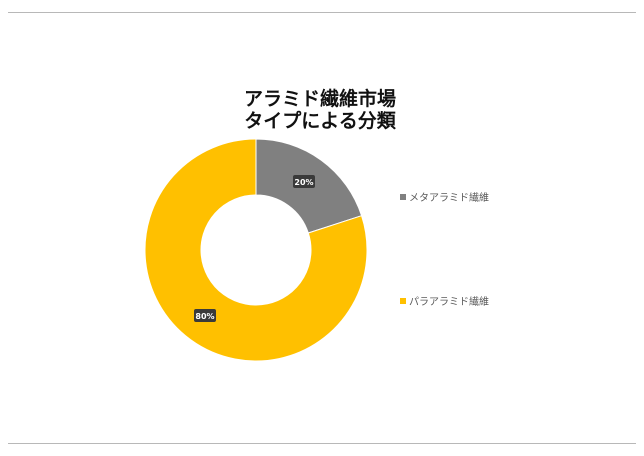  I want to click on chart-title-line-1: アラミド繊維市場, so click(319, 99).